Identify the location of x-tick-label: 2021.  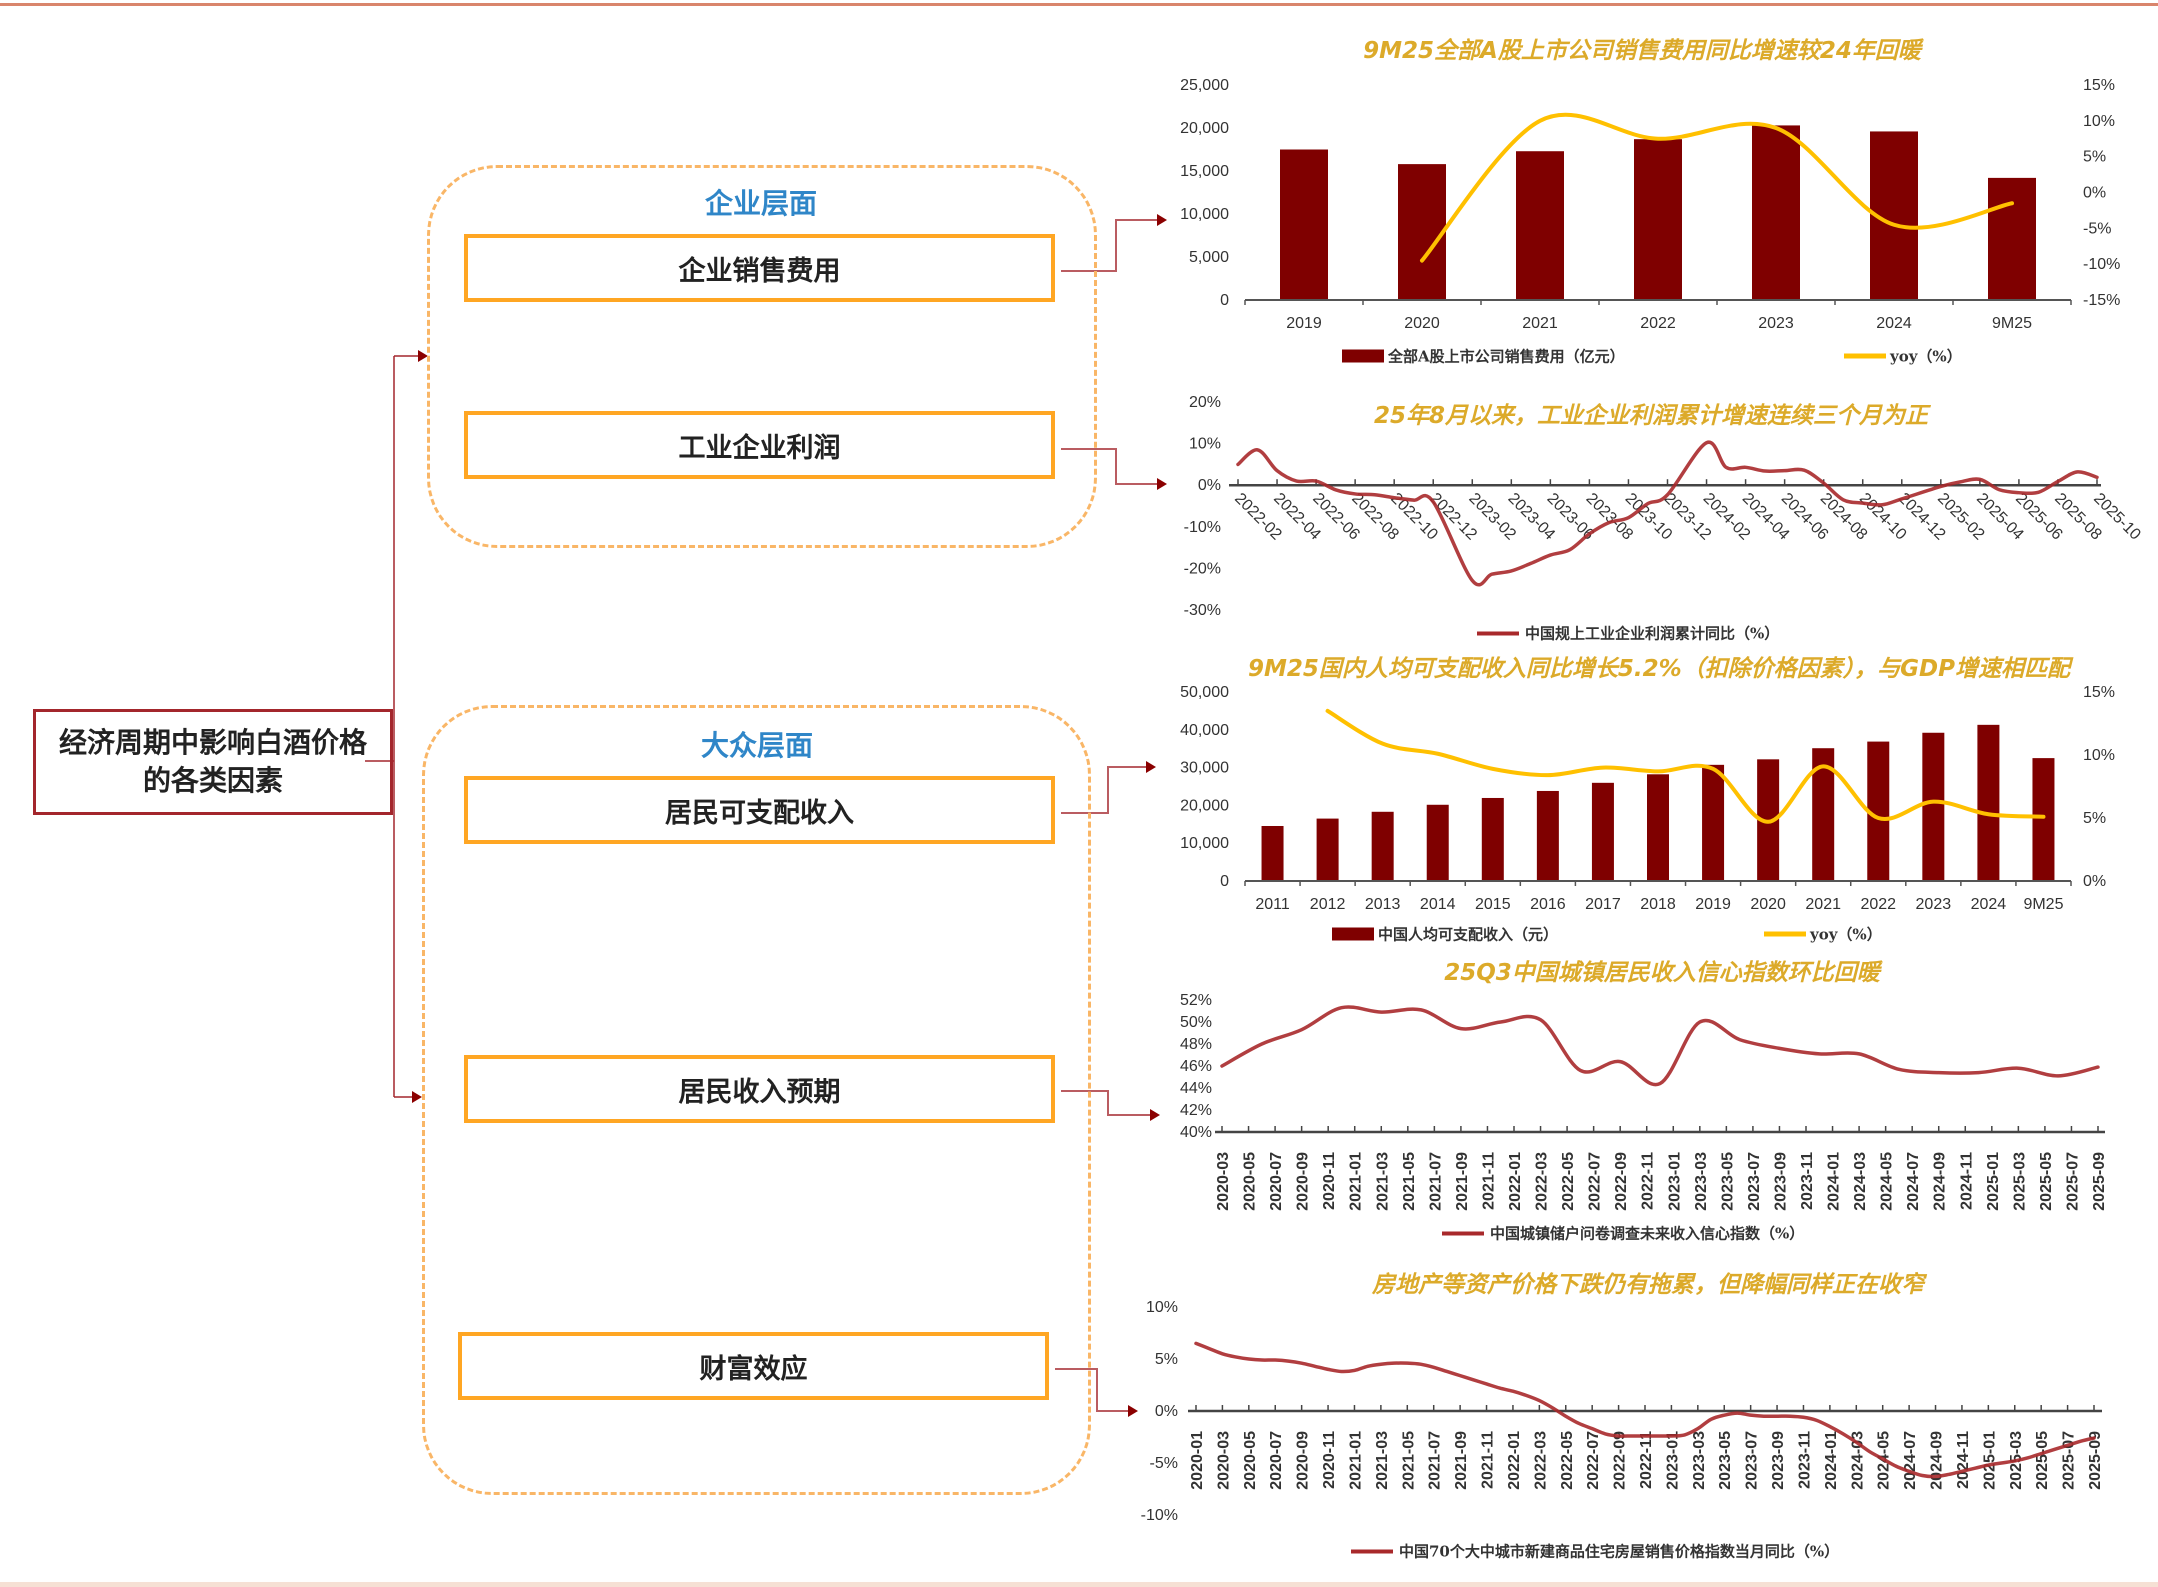
(1823, 904).